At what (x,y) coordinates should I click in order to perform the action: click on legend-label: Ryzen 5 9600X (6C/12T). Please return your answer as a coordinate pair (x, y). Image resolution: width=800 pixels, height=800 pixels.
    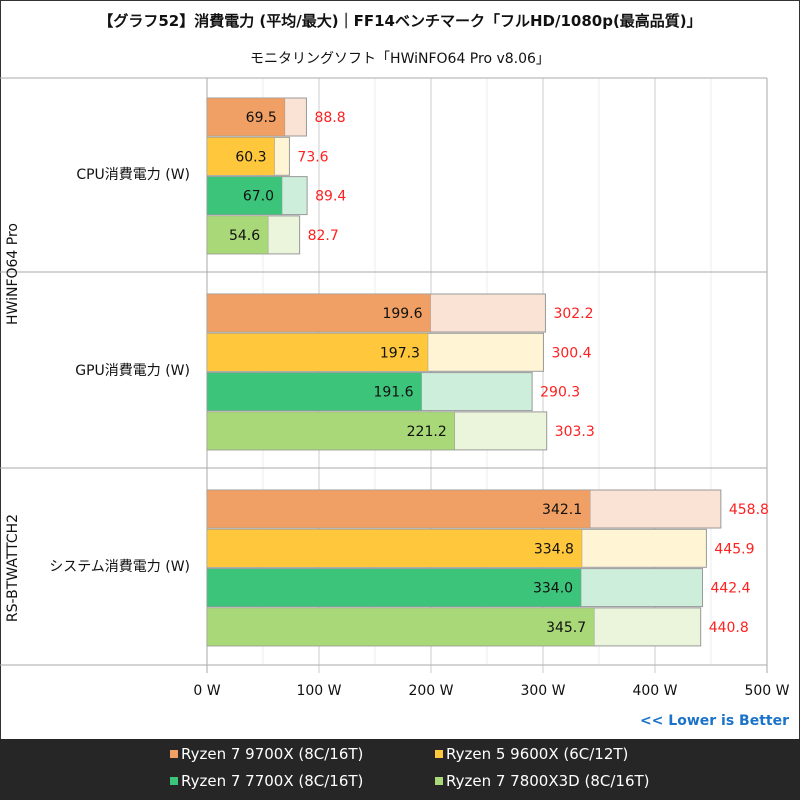
    Looking at the image, I should click on (537, 754).